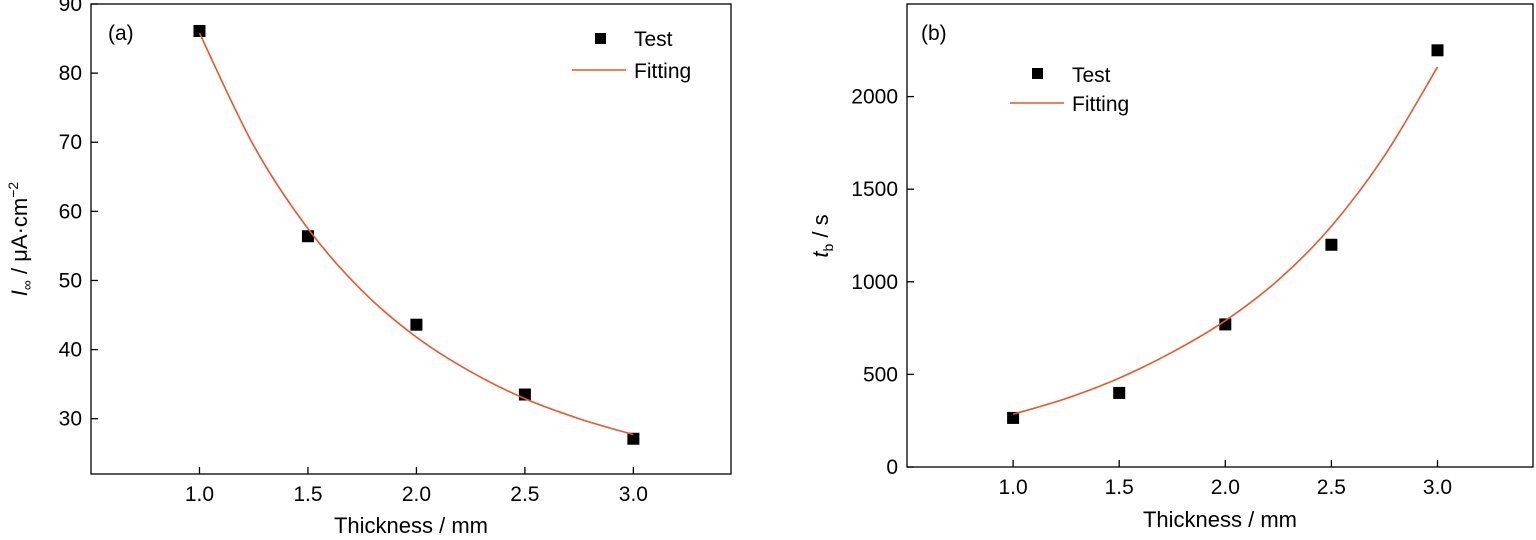 This screenshot has width=1536, height=540. I want to click on y-tick-labels: 30 40 50 60 70 80 90, so click(70, 215).